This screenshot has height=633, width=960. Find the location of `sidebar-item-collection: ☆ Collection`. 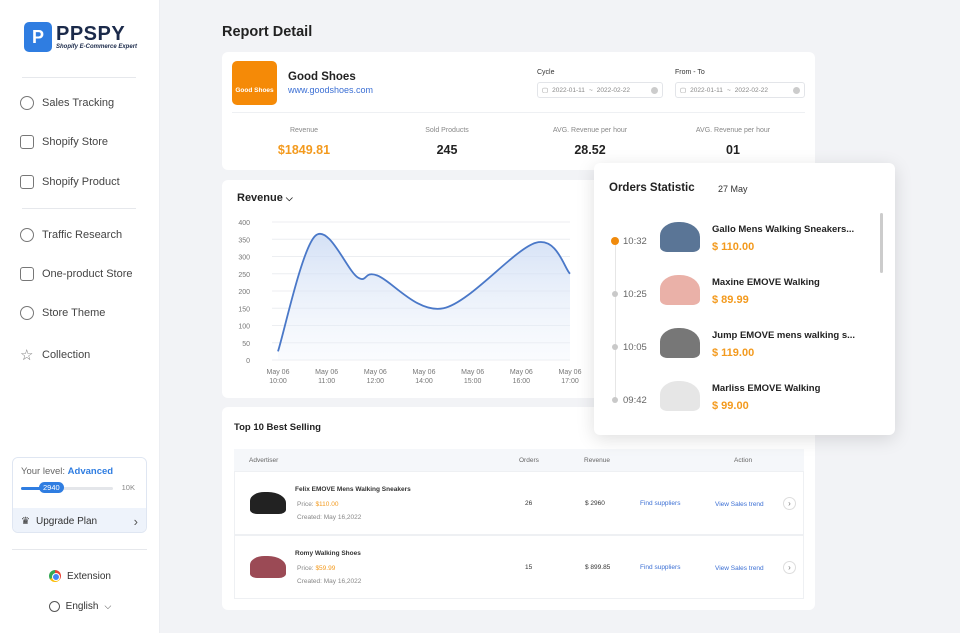

sidebar-item-collection: ☆ Collection is located at coordinates (55, 355).